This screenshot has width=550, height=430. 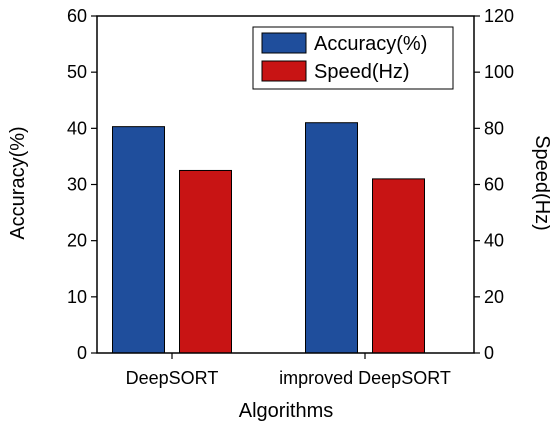 I want to click on y-tick-label: 10, so click(x=77, y=297).